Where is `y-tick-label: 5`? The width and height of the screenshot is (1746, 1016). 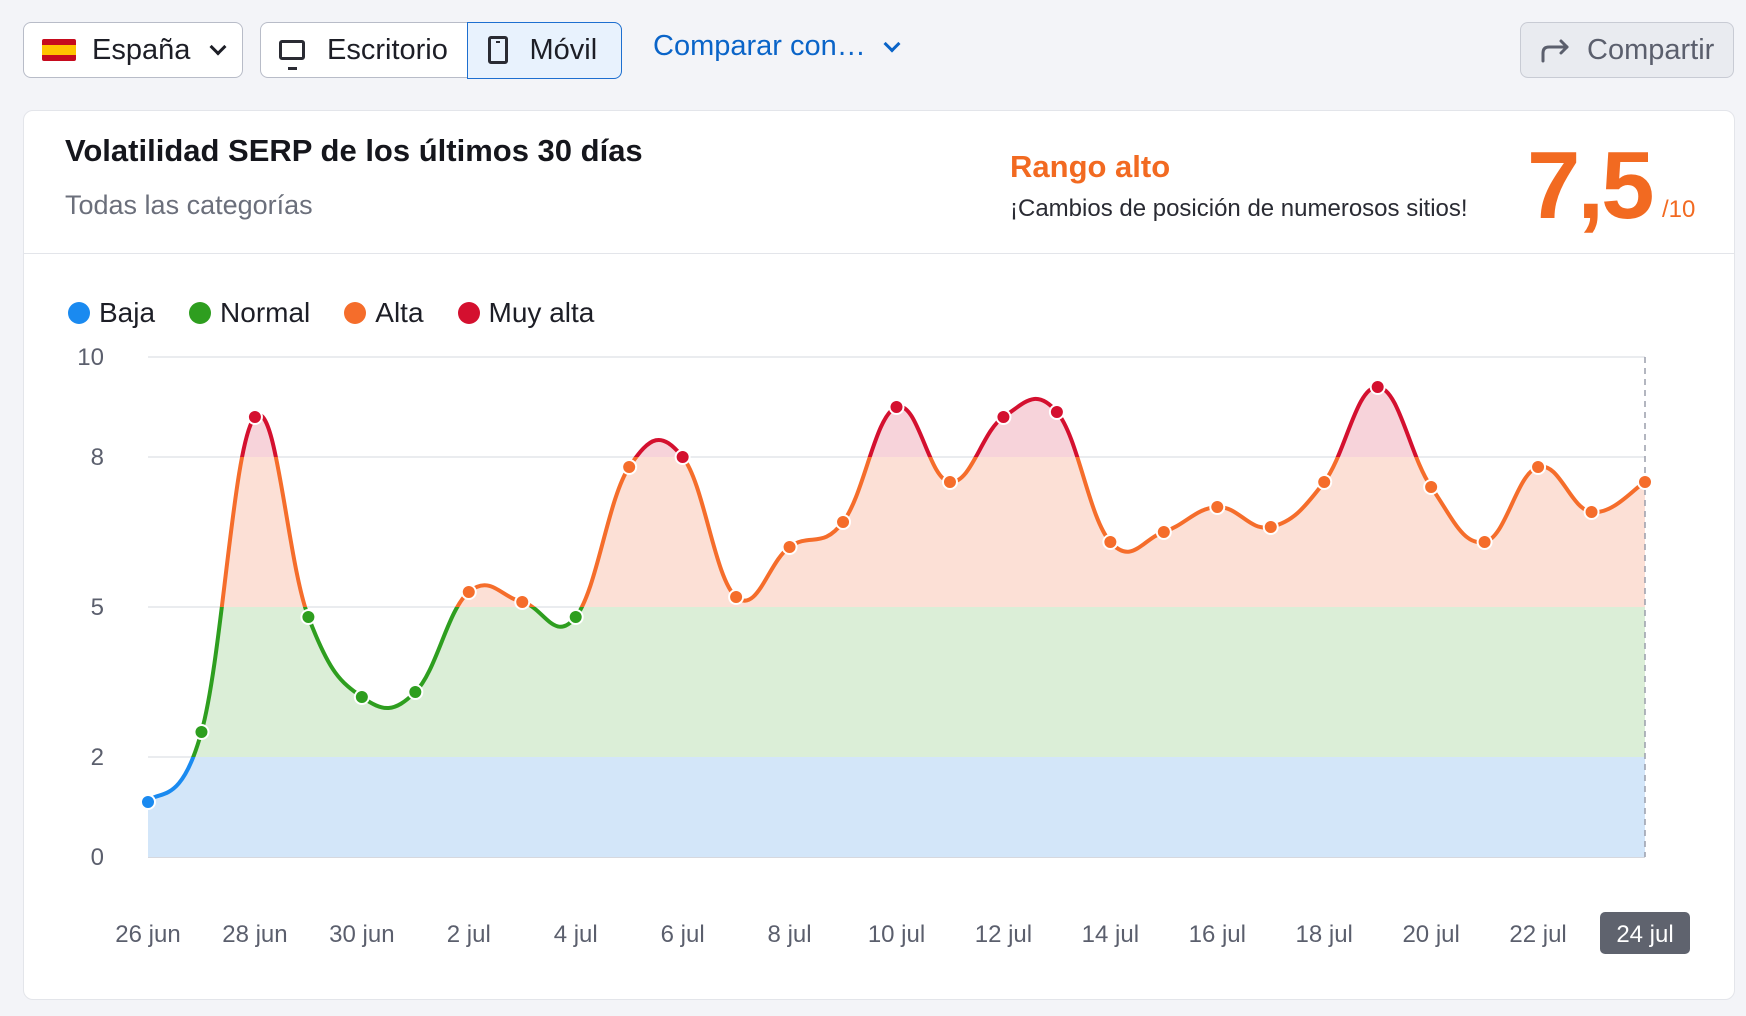
y-tick-label: 5 is located at coordinates (97, 607).